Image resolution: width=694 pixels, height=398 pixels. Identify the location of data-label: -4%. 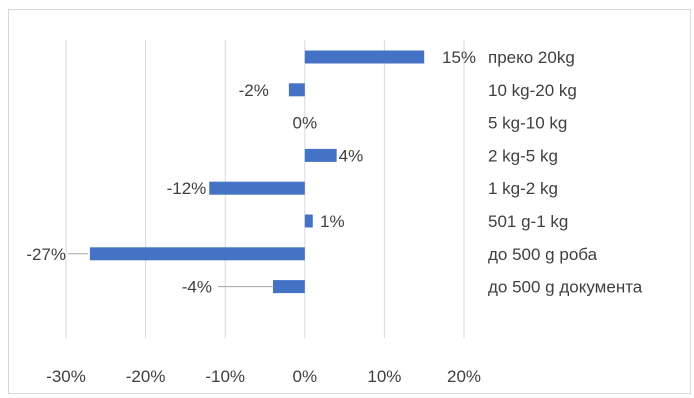
(197, 287).